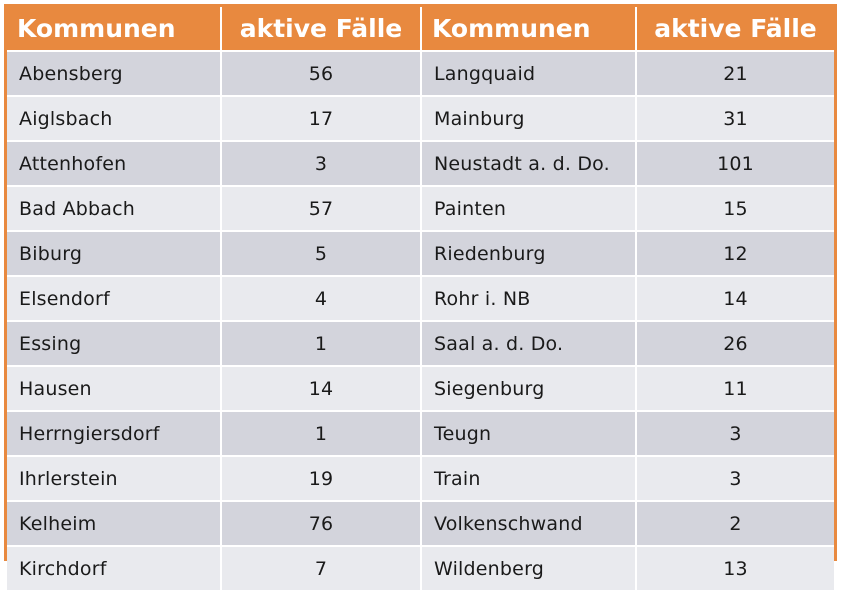 Image resolution: width=841 pixels, height=590 pixels. I want to click on header-kommunen-left: Kommunen, so click(114, 29).